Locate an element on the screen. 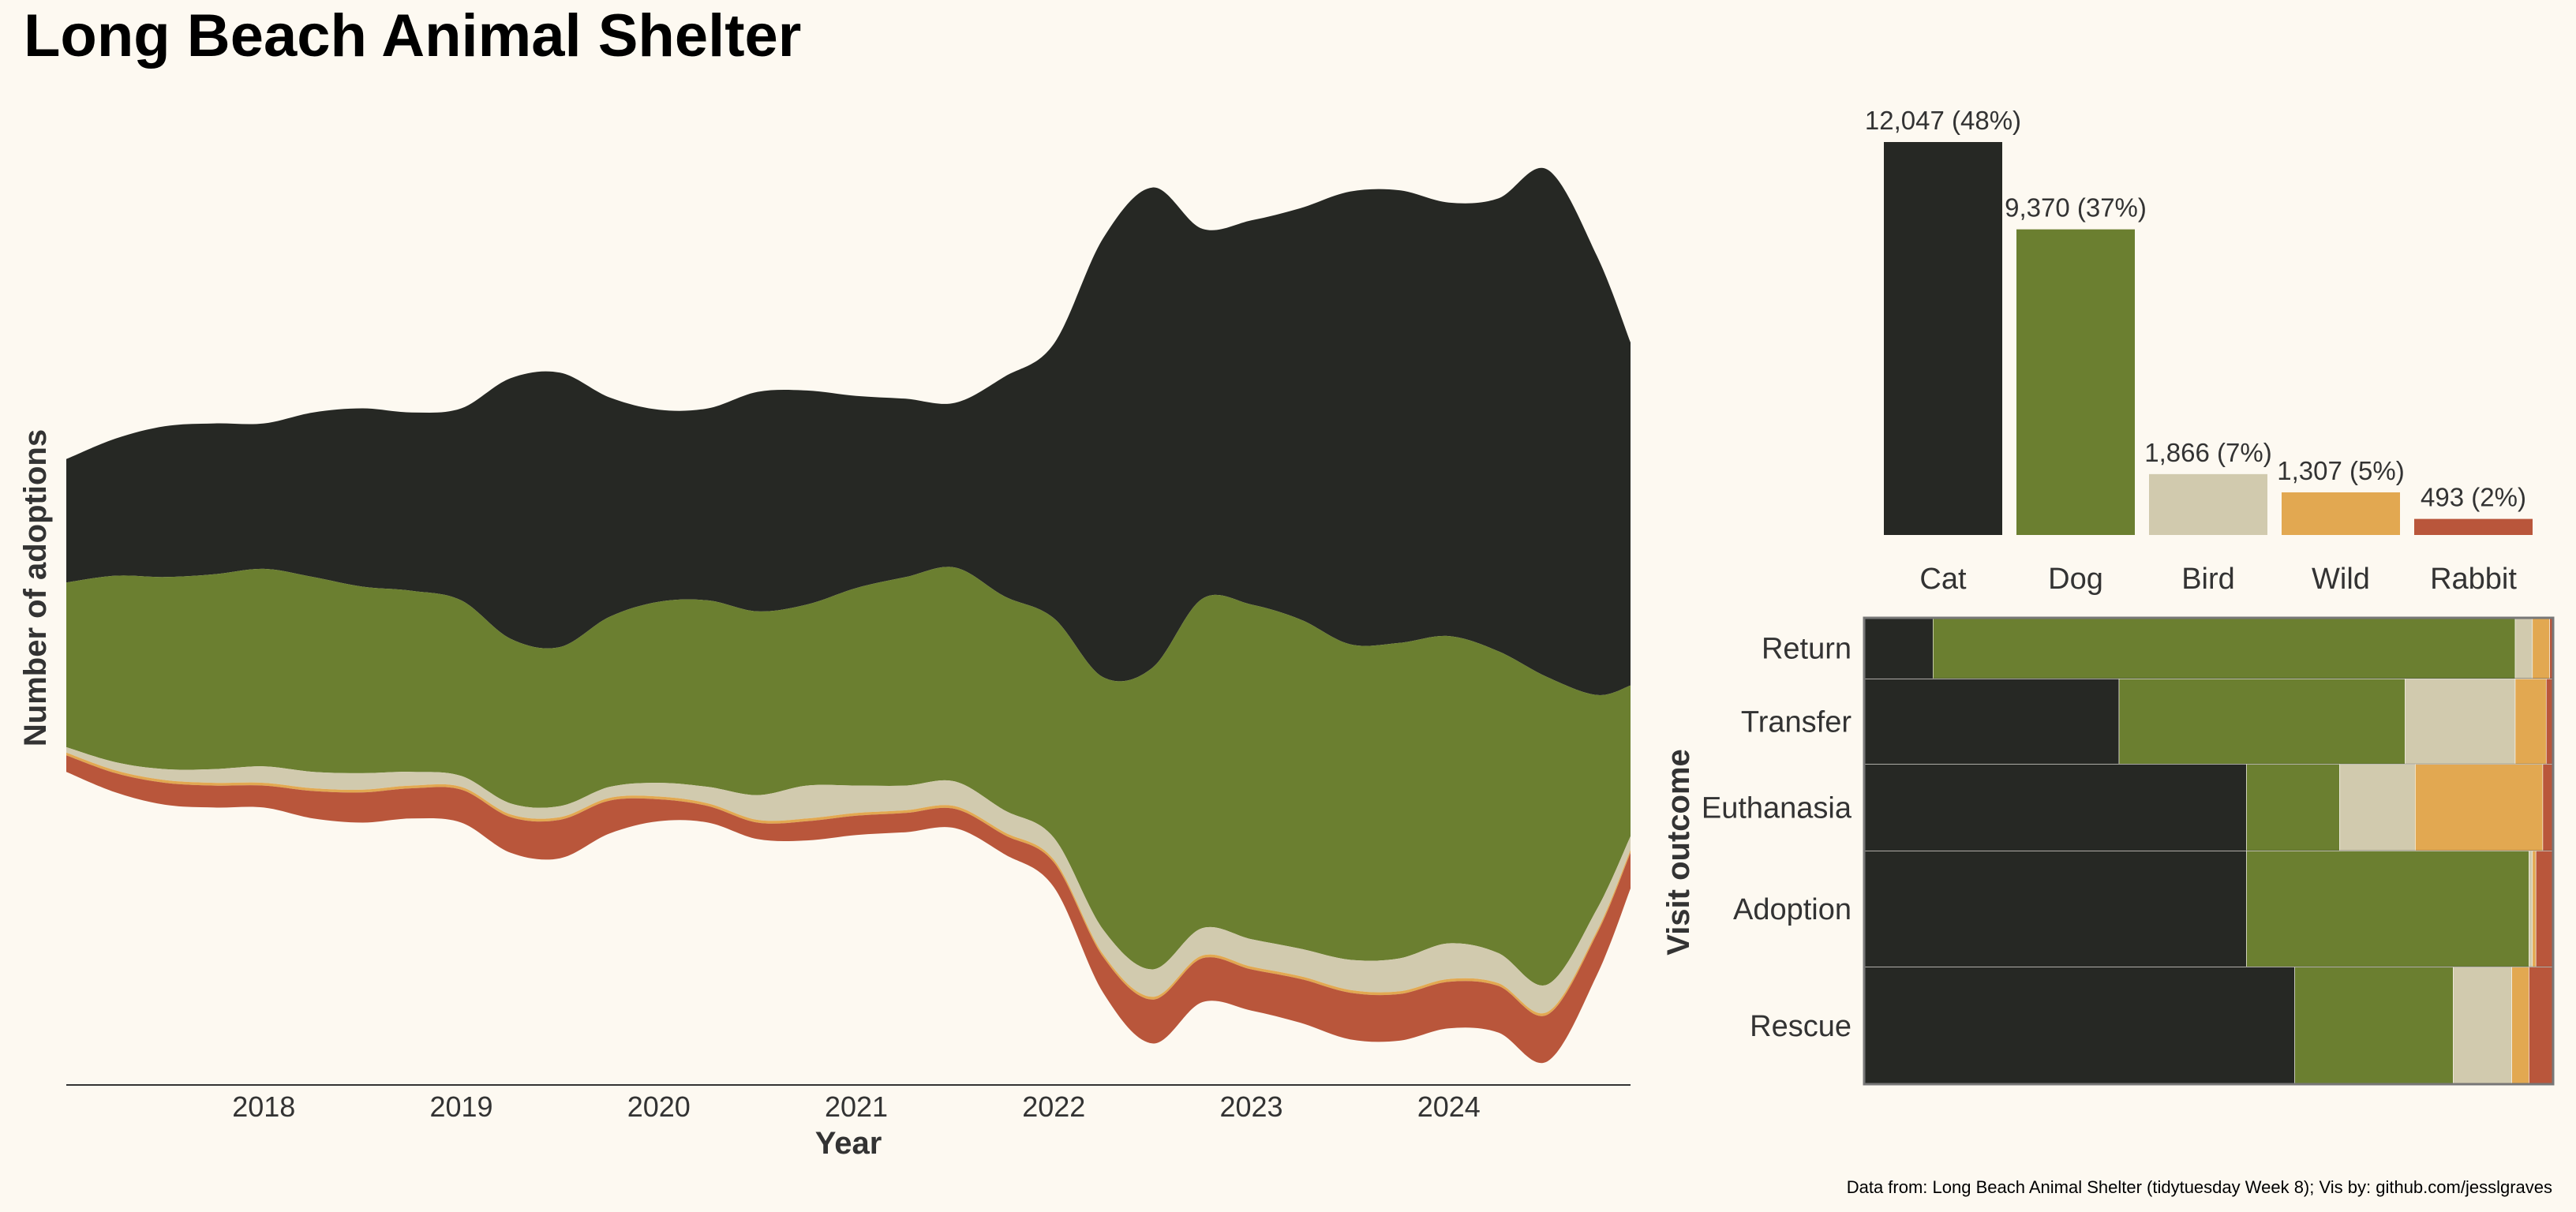  mosaic-cell-euthanasia-dog is located at coordinates (2293, 807).